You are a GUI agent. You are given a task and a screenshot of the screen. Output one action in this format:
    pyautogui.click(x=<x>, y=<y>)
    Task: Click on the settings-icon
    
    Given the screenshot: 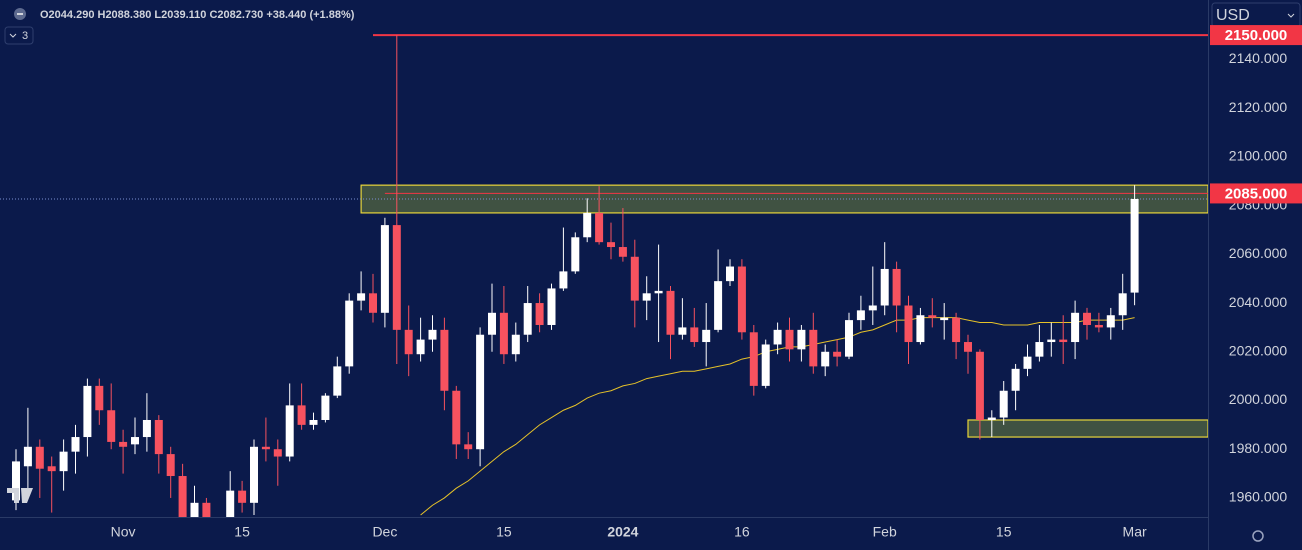 What is the action you would take?
    pyautogui.click(x=1258, y=536)
    